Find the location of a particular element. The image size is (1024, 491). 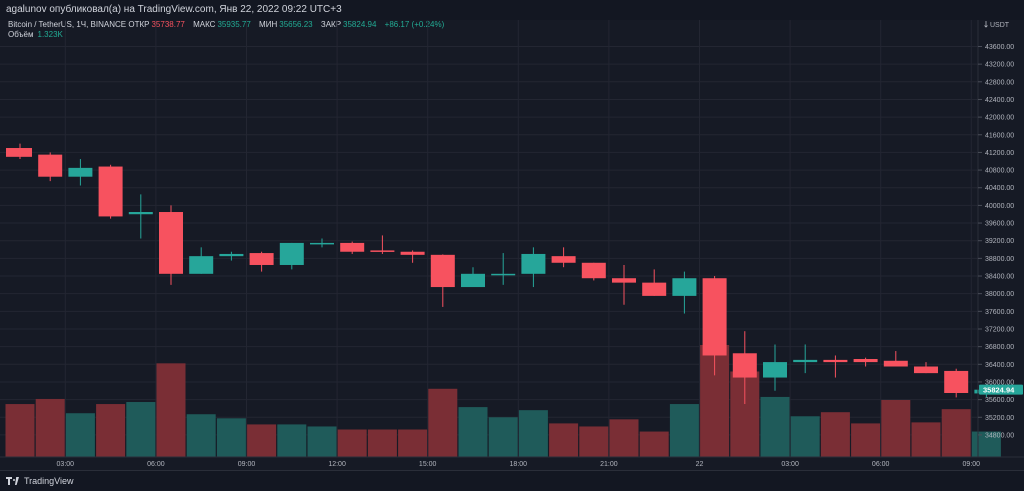

time-tick-label: 22 is located at coordinates (700, 464).